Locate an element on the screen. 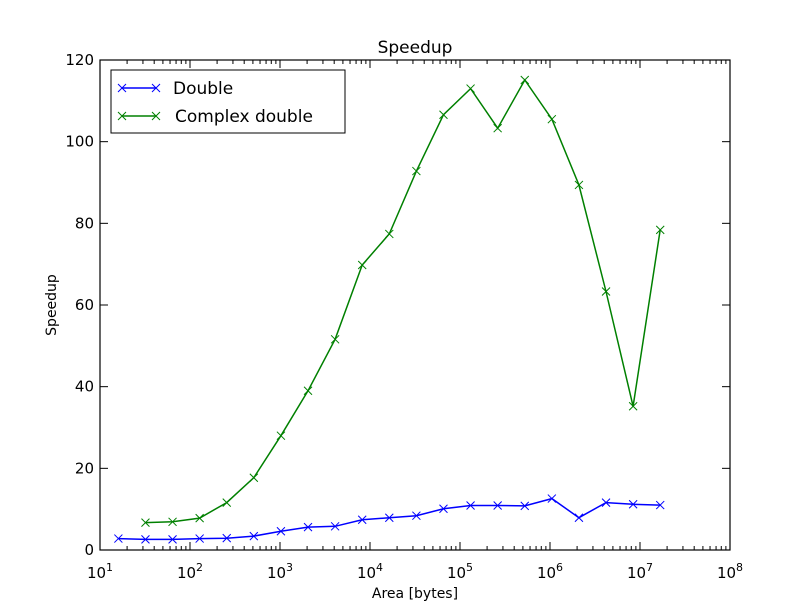  chart-title: Speedup is located at coordinates (415, 48).